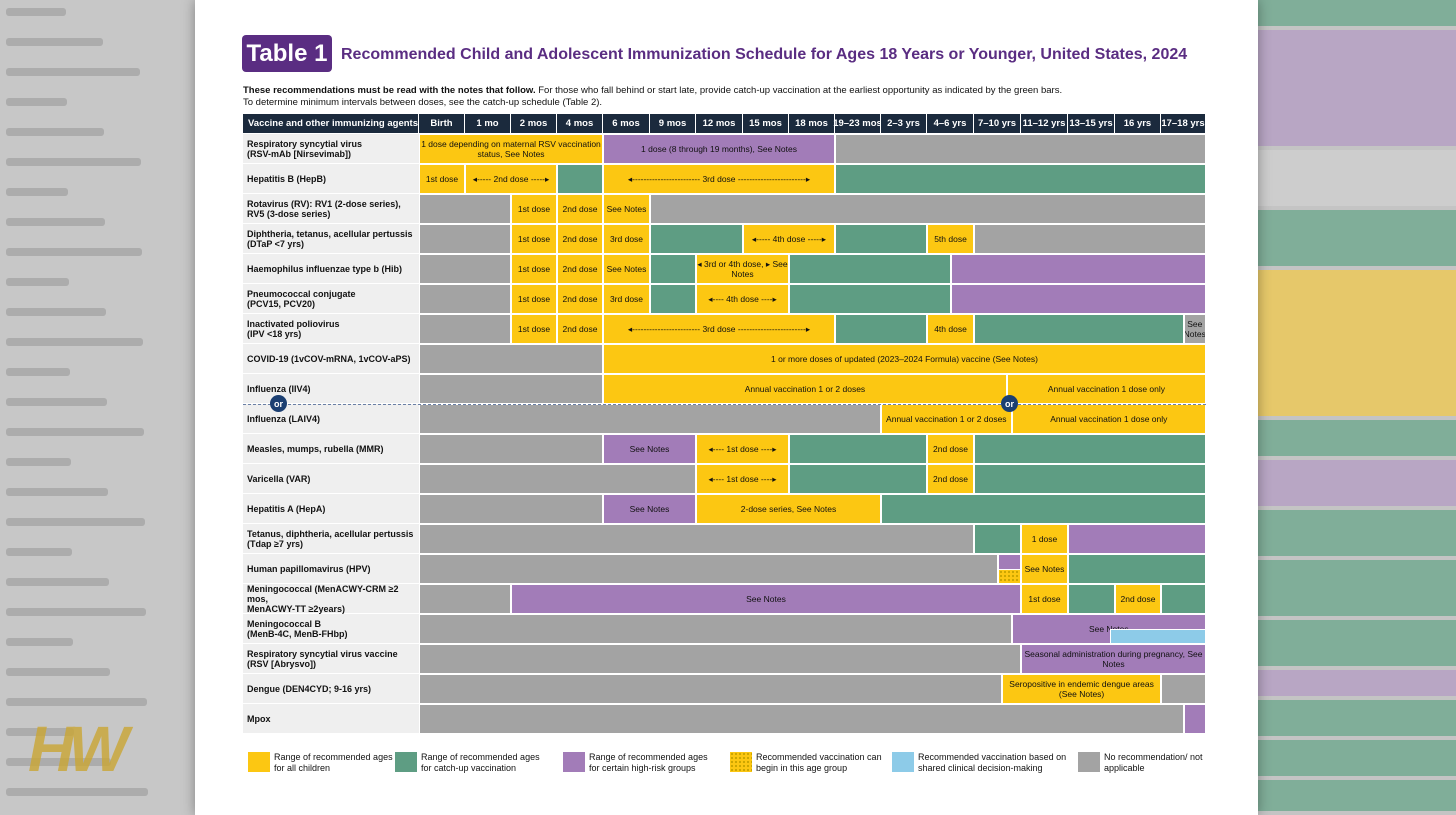 The height and width of the screenshot is (815, 1456). I want to click on vaccine-name: COVID-19 (1vCOV-mRNA, 1vCOV-aPS), so click(329, 358).